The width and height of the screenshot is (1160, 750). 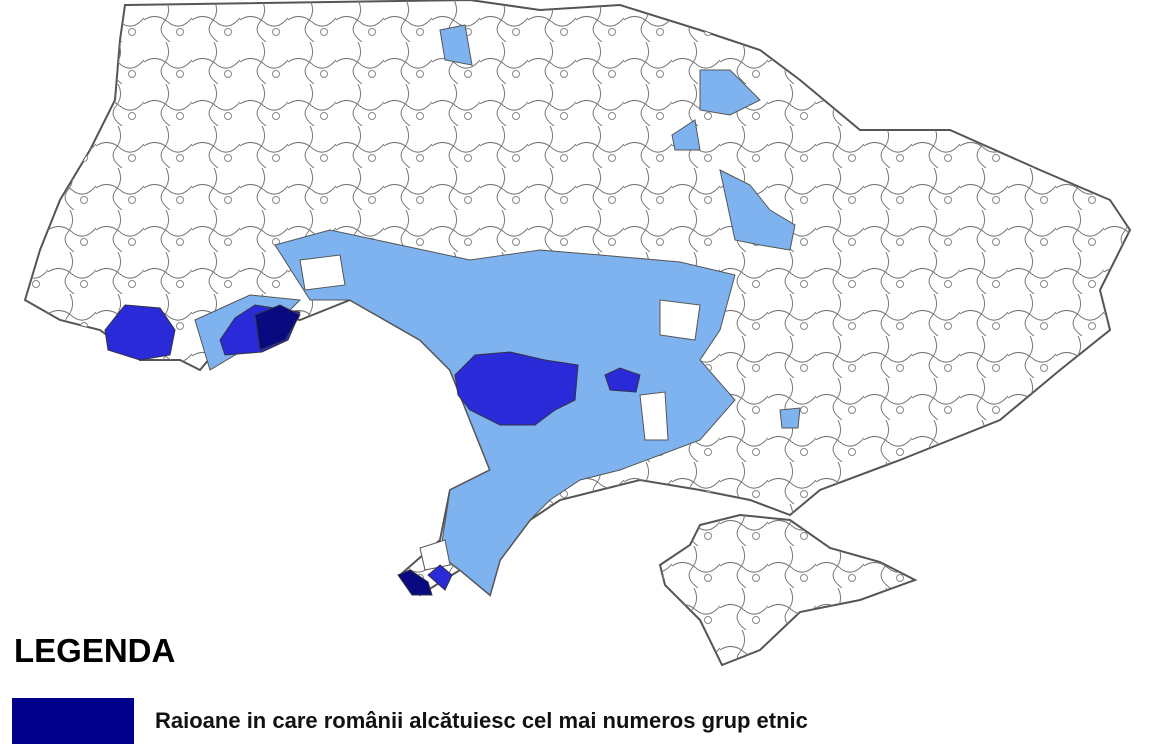 What do you see at coordinates (787, 590) in the screenshot?
I see `crimea-districts` at bounding box center [787, 590].